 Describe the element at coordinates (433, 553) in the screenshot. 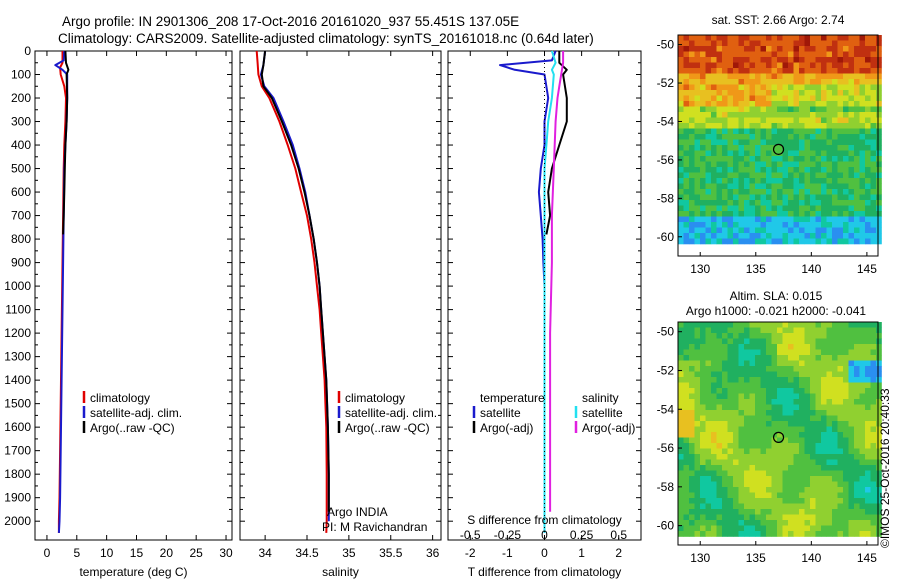

I see `x-tick-label: 36` at that location.